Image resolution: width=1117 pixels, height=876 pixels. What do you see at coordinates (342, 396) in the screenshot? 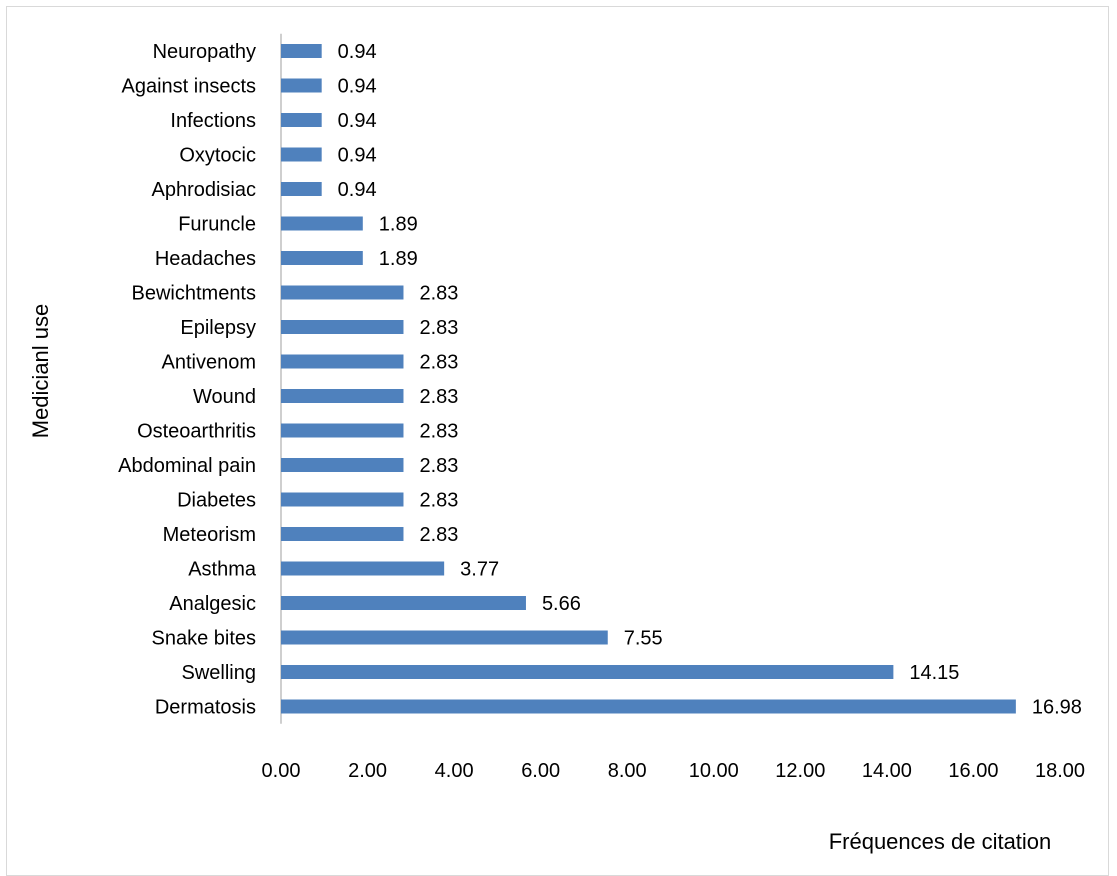
I see `bar-wound` at bounding box center [342, 396].